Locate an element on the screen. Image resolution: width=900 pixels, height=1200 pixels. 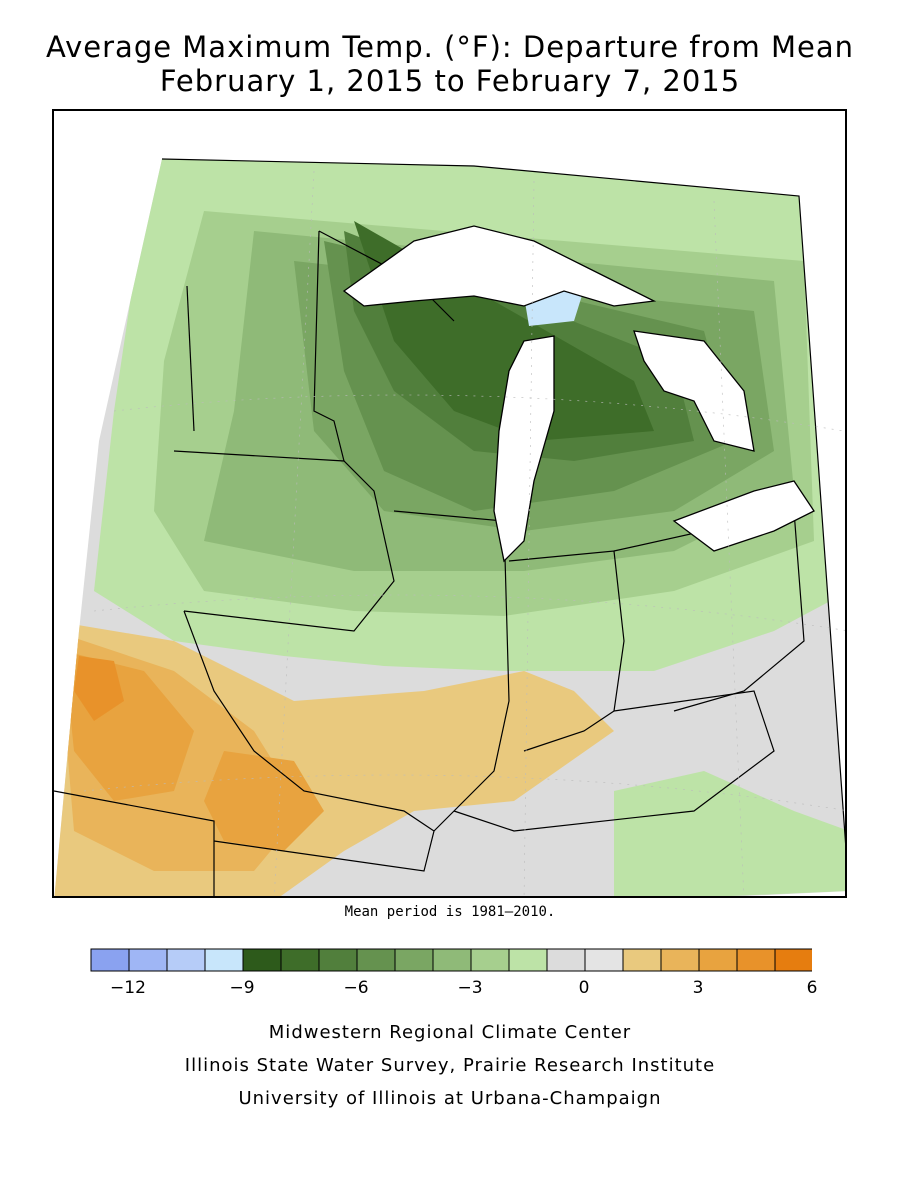
kansas-oklahoma-boundary is located at coordinates (134, 843).